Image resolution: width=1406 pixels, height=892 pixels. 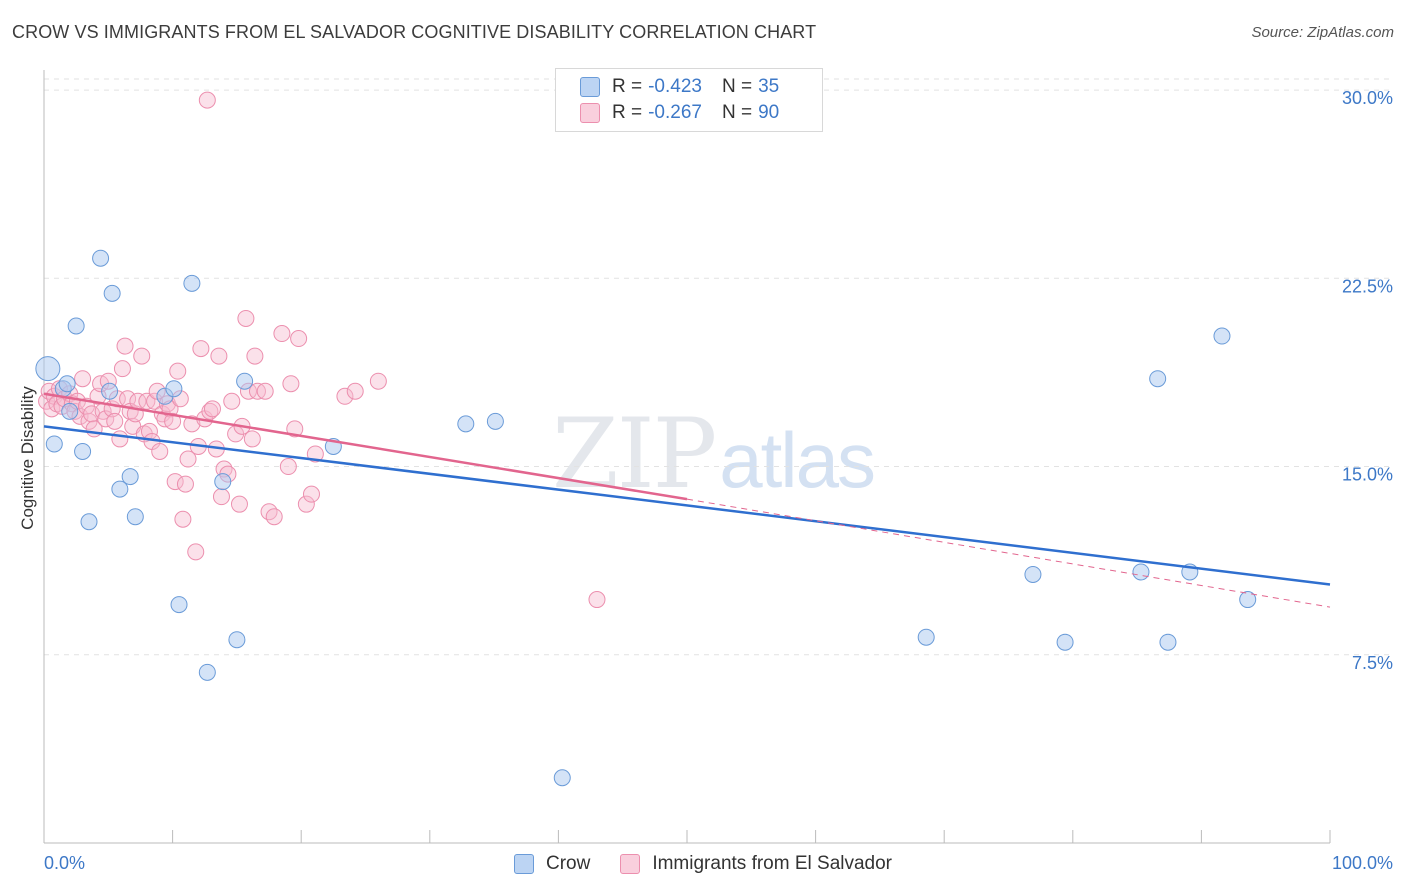 What do you see at coordinates (365, 446) in the screenshot?
I see `salvador-trend-line` at bounding box center [365, 446].